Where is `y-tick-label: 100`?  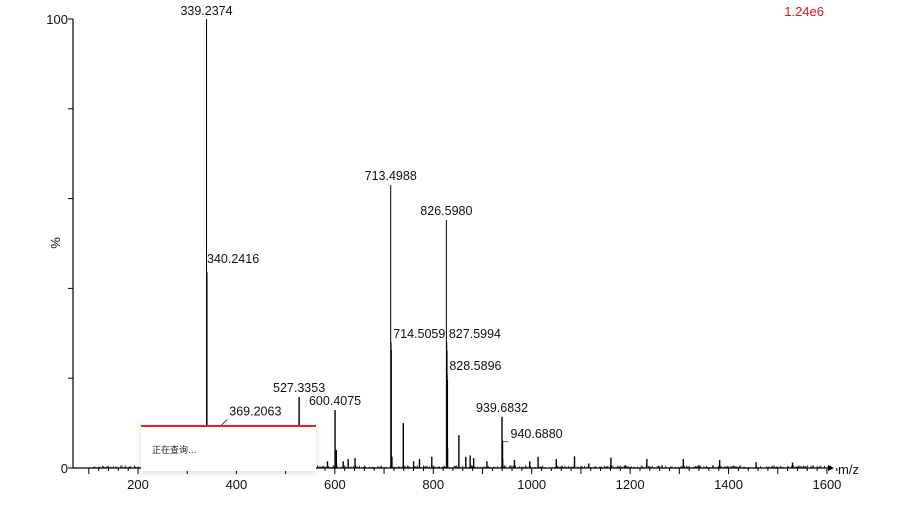 y-tick-label: 100 is located at coordinates (57, 19).